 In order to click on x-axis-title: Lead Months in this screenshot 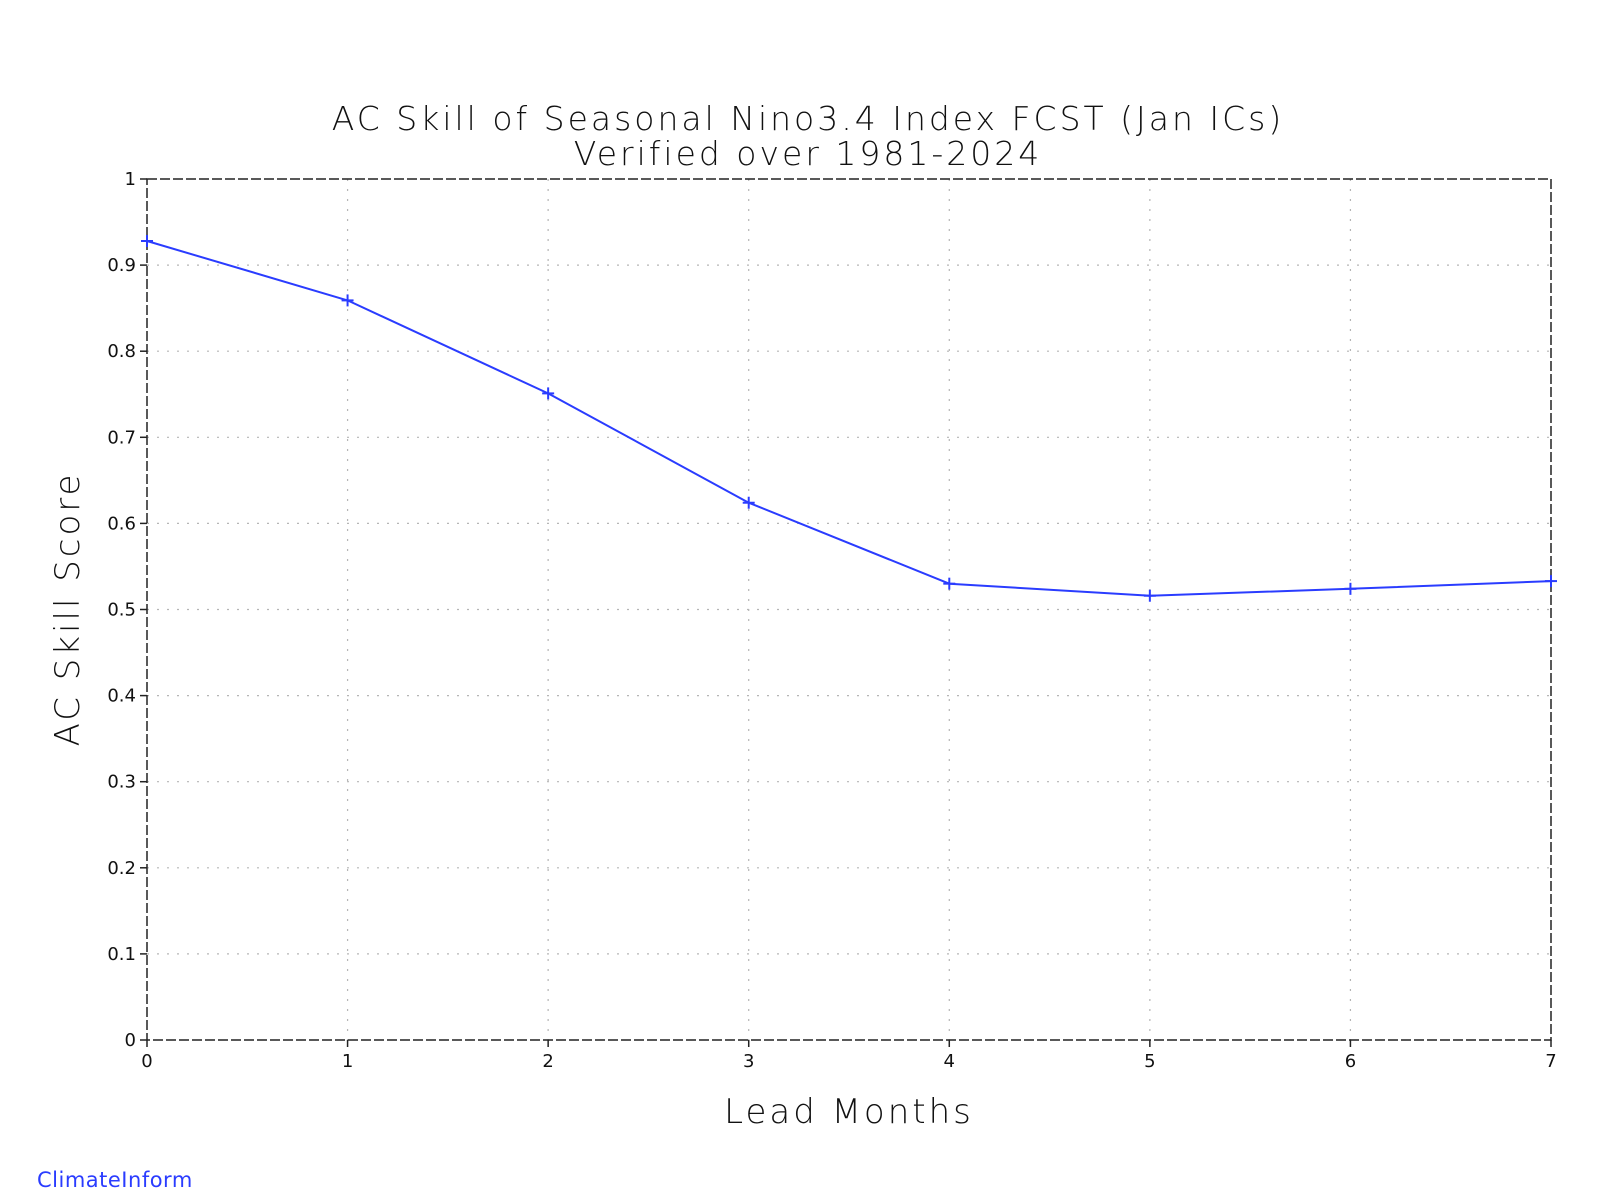, I will do `click(849, 1112)`.